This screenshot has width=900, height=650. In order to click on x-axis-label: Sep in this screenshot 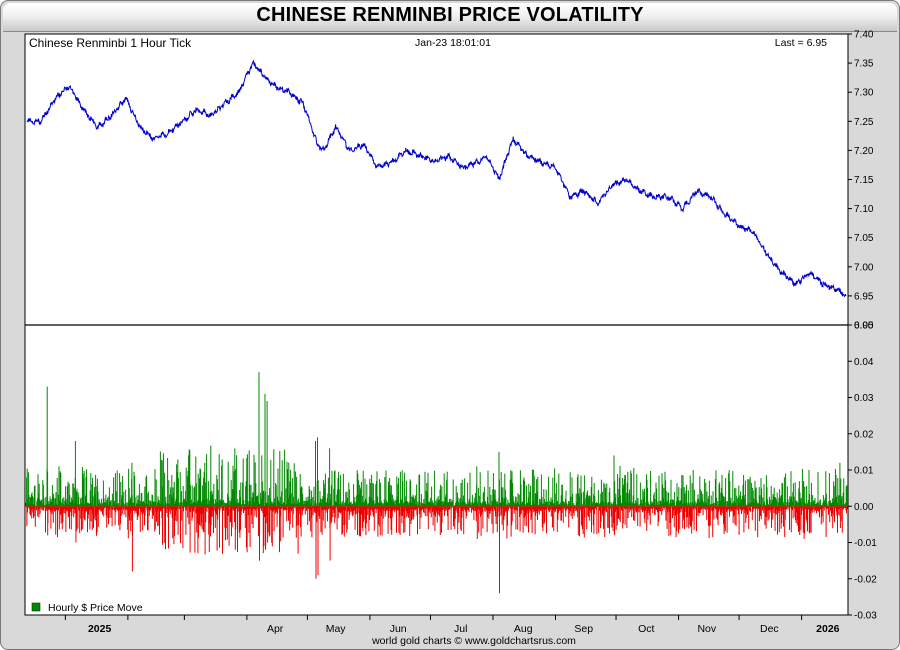, I will do `click(583, 629)`.